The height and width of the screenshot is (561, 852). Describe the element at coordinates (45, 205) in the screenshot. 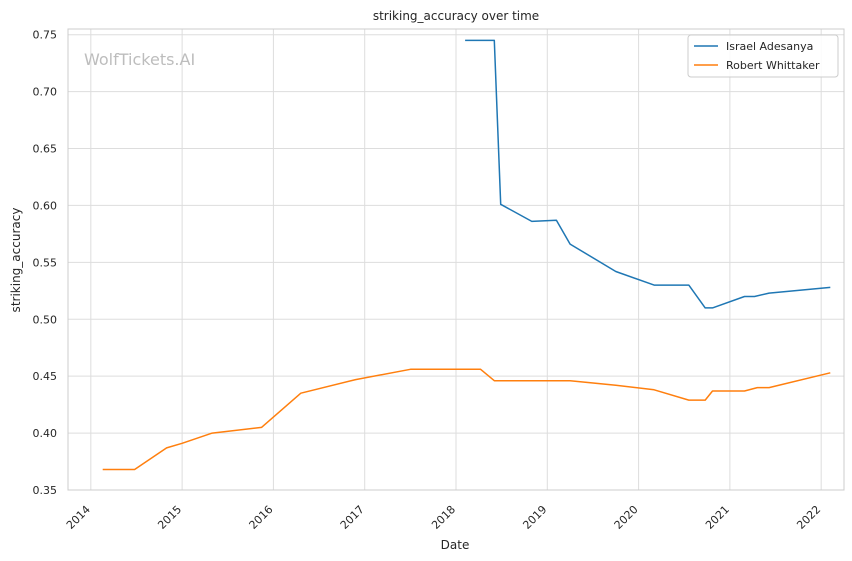

I see `y-tick-label: 0.60` at that location.